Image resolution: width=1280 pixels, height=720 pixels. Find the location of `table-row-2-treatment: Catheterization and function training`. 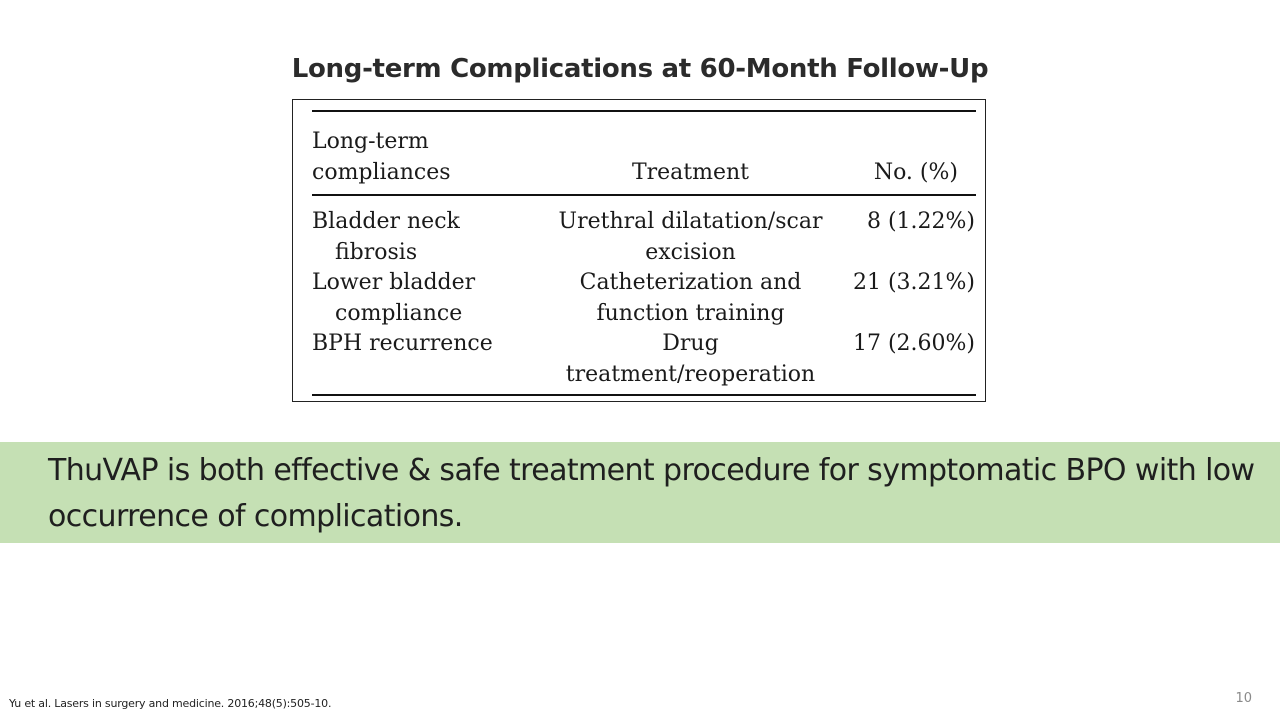

table-row-2-treatment: Catheterization and function training is located at coordinates (690, 298).